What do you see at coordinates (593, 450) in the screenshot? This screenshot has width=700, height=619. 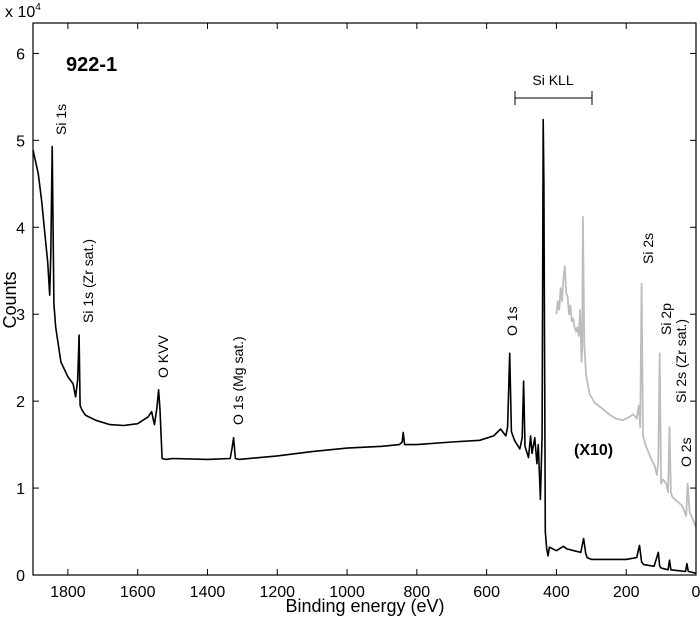 I see `x10-label: (X10)` at bounding box center [593, 450].